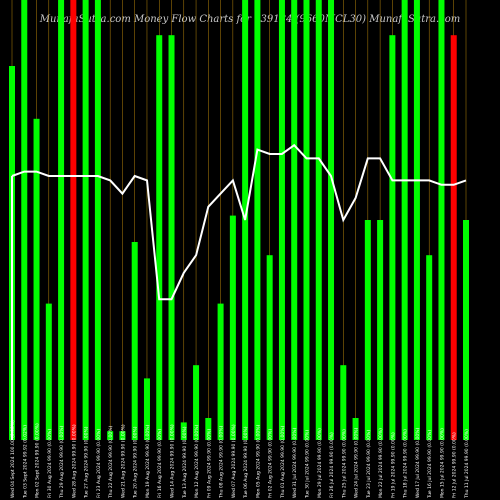 This screenshot has height=500, width=500. What do you see at coordinates (222, 462) in the screenshot?
I see `x-tick-label: Thu 08 Aug 2024 99.90 (0.00%)` at bounding box center [222, 462].